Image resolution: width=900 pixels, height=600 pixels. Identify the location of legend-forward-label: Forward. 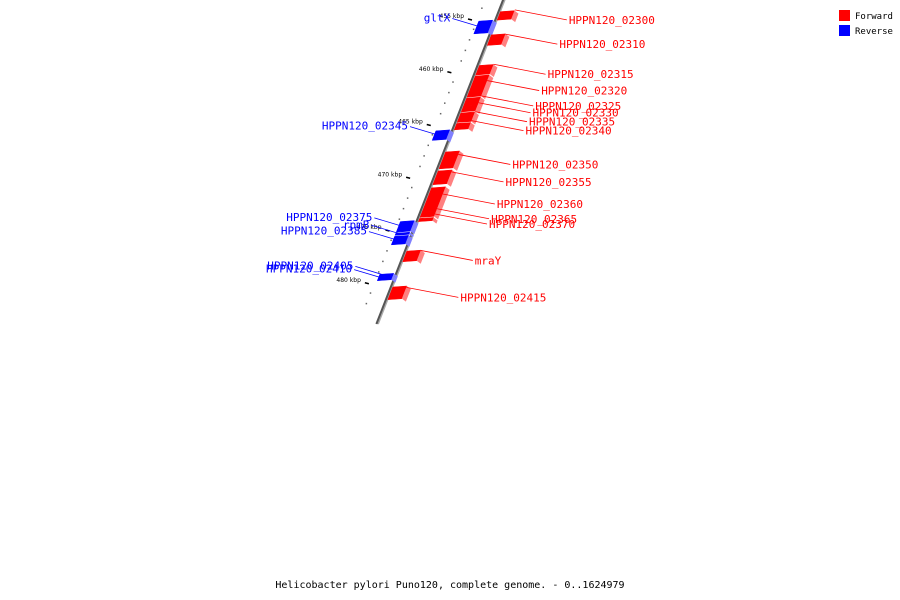
(874, 17).